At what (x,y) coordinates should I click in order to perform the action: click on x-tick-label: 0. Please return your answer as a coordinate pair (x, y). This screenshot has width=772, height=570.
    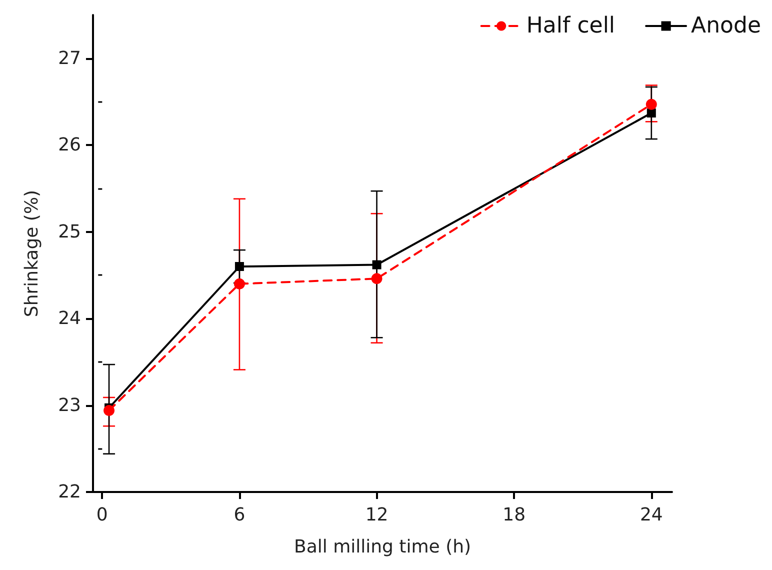
    Looking at the image, I should click on (102, 515).